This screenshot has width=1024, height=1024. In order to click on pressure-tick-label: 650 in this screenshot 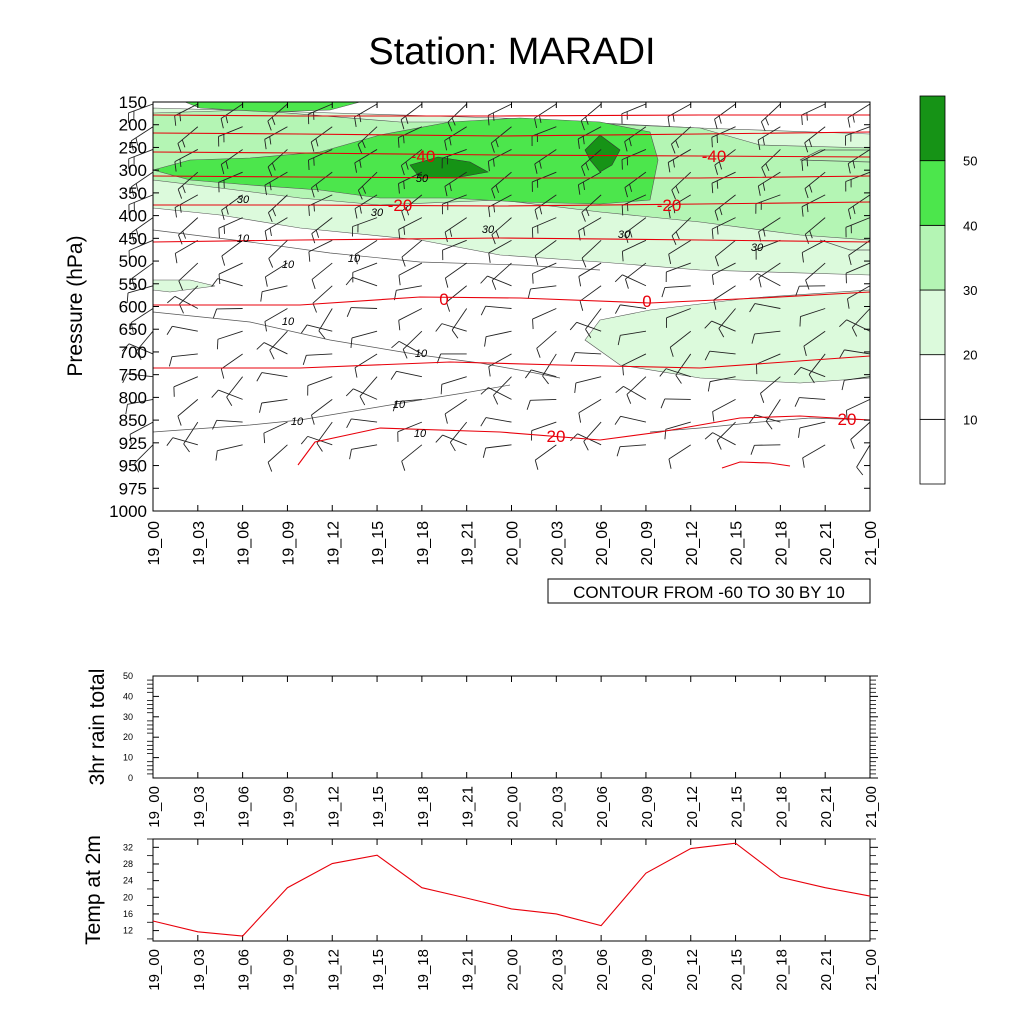, I will do `click(133, 329)`.